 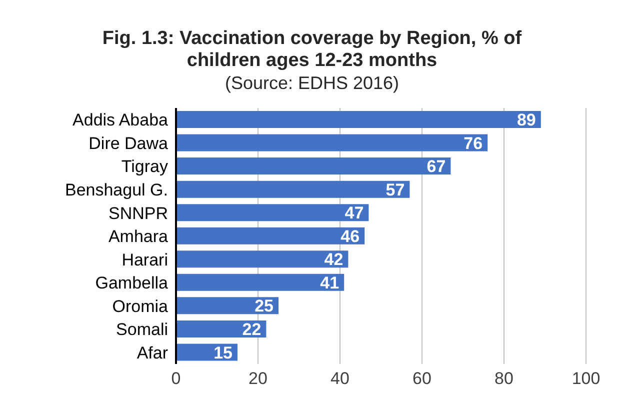 What do you see at coordinates (252, 329) in the screenshot?
I see `data-label: 22` at bounding box center [252, 329].